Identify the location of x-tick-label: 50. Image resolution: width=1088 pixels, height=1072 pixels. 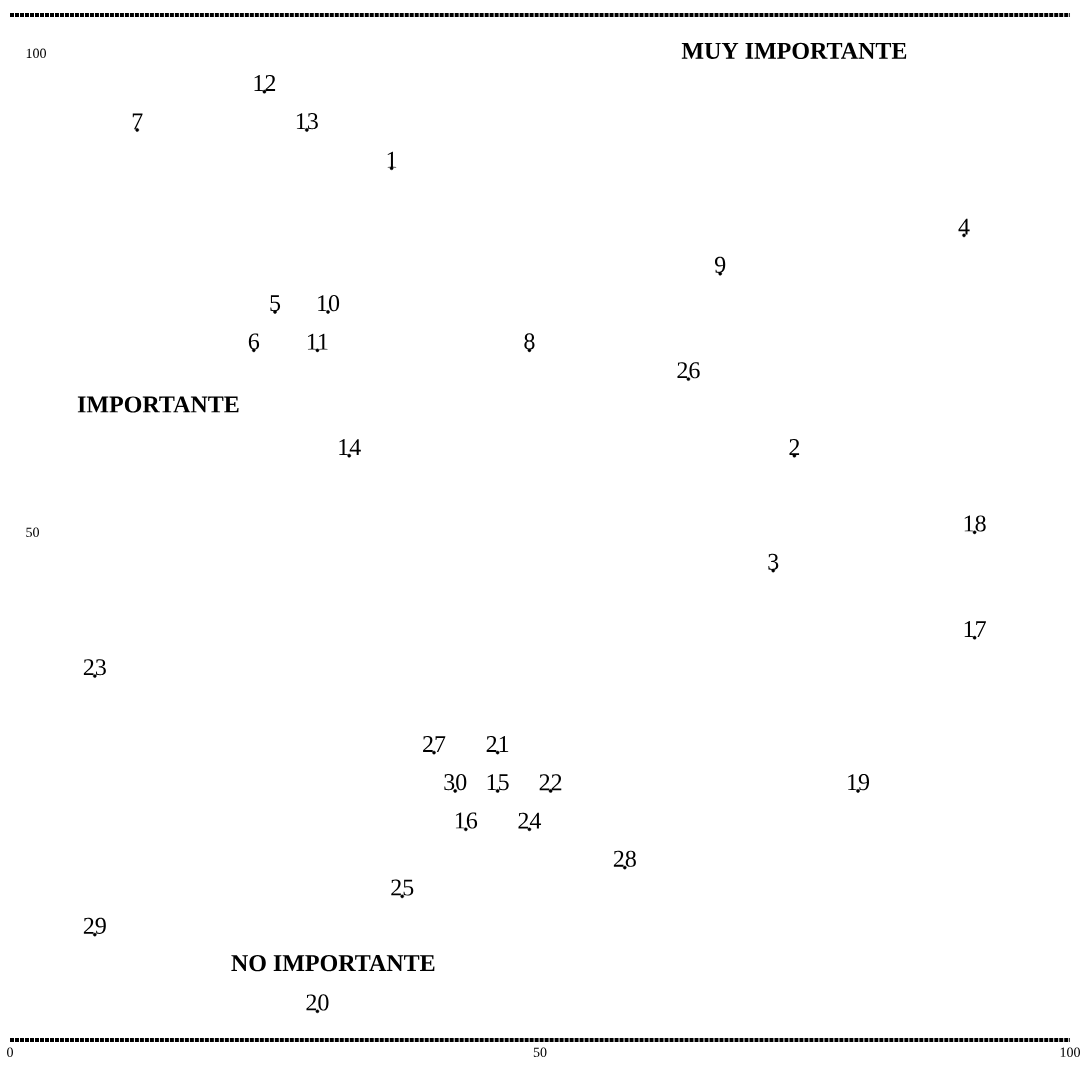
(540, 1052).